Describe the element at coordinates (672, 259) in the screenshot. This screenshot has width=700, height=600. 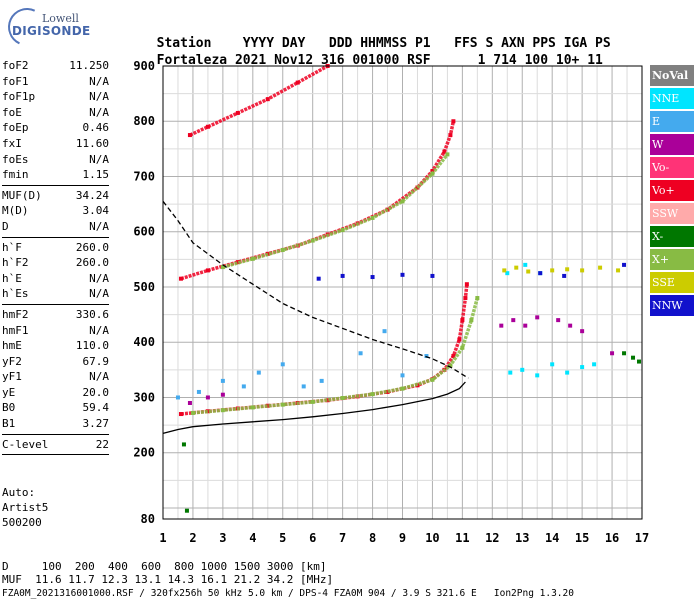
I see `legend-item-x: X+` at that location.